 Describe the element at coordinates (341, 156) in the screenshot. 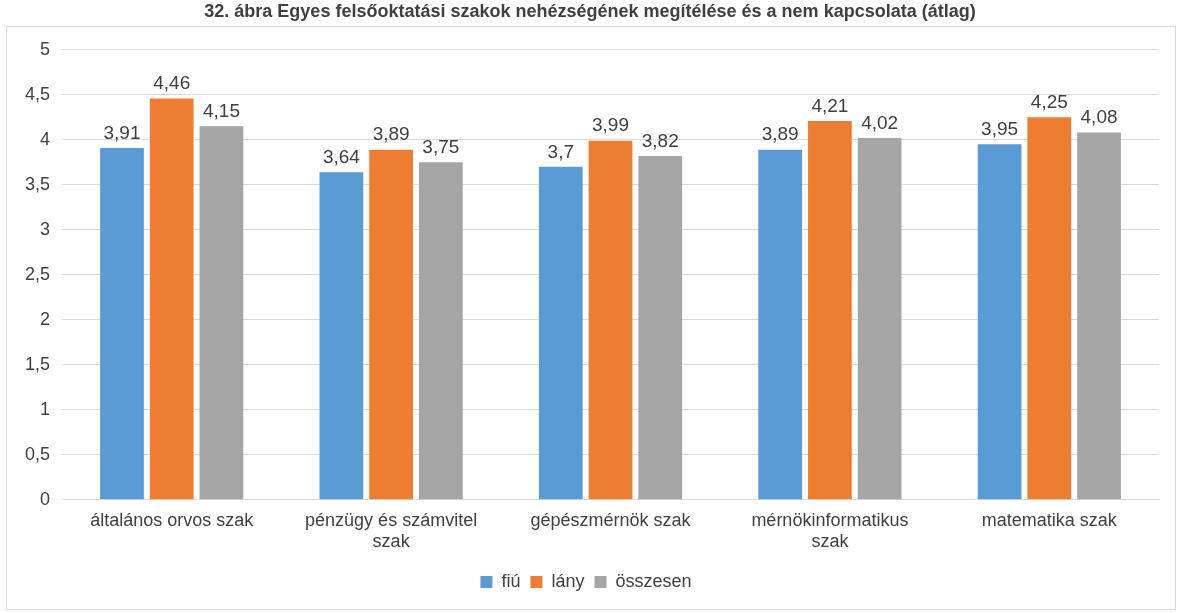

I see `data-label: 3,64` at that location.